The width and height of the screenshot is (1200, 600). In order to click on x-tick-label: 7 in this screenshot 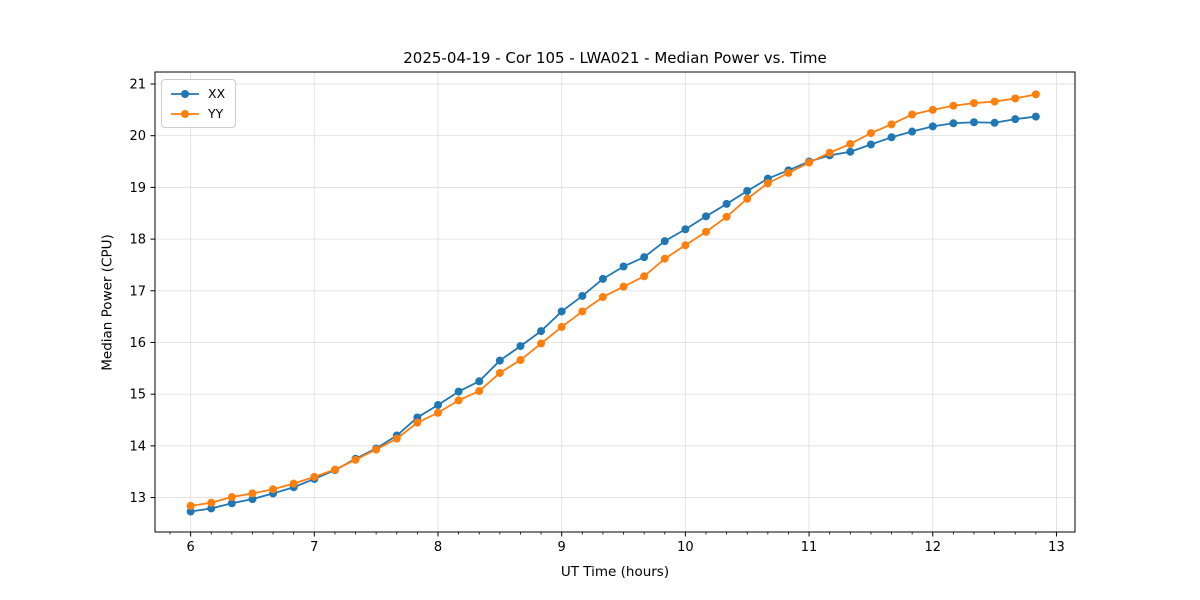, I will do `click(314, 547)`.